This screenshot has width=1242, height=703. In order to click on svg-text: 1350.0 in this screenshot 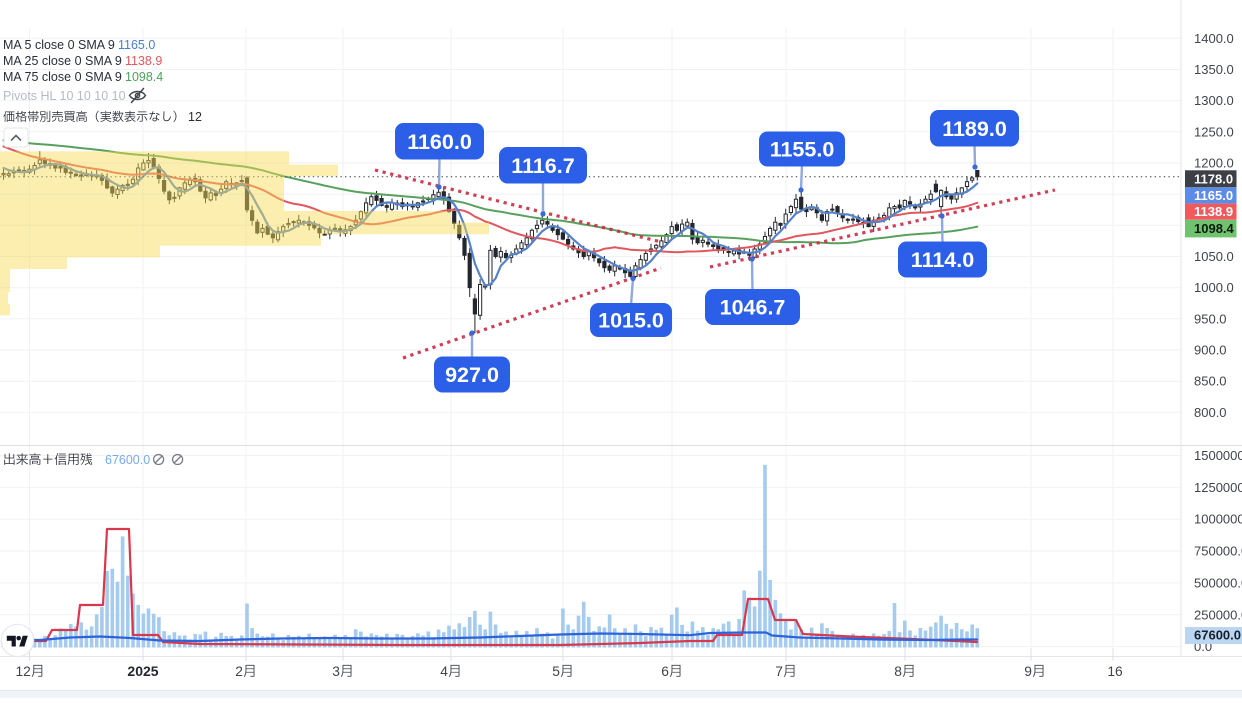, I will do `click(1214, 69)`.